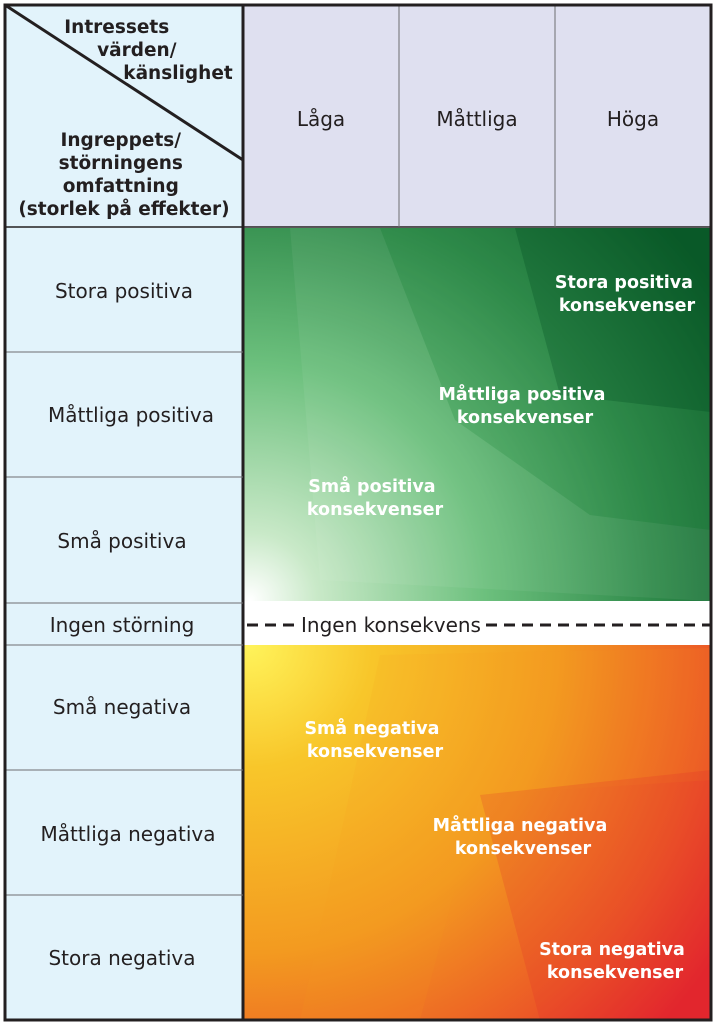  Describe the element at coordinates (595, 895) in the screenshot. I see `negative-zone-facet-red` at that location.